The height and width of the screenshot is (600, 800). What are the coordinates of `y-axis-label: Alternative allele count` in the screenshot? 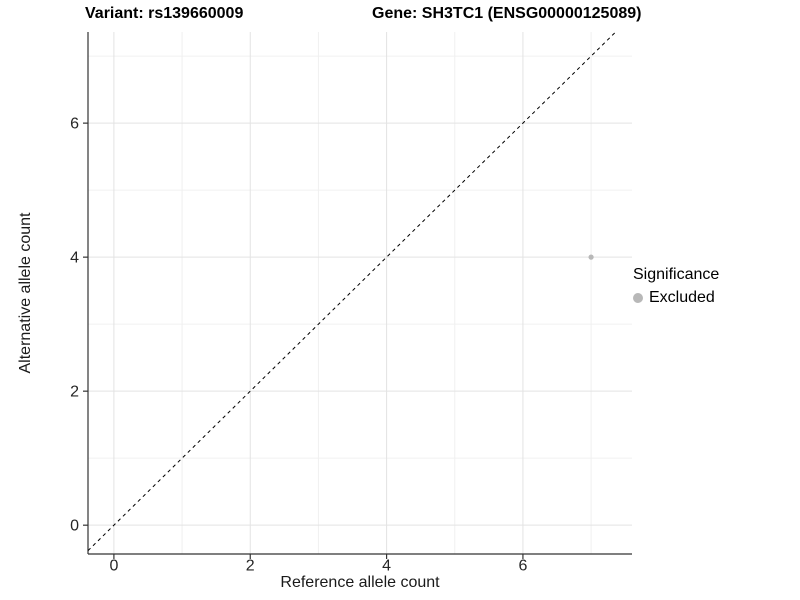 It's located at (25, 293).